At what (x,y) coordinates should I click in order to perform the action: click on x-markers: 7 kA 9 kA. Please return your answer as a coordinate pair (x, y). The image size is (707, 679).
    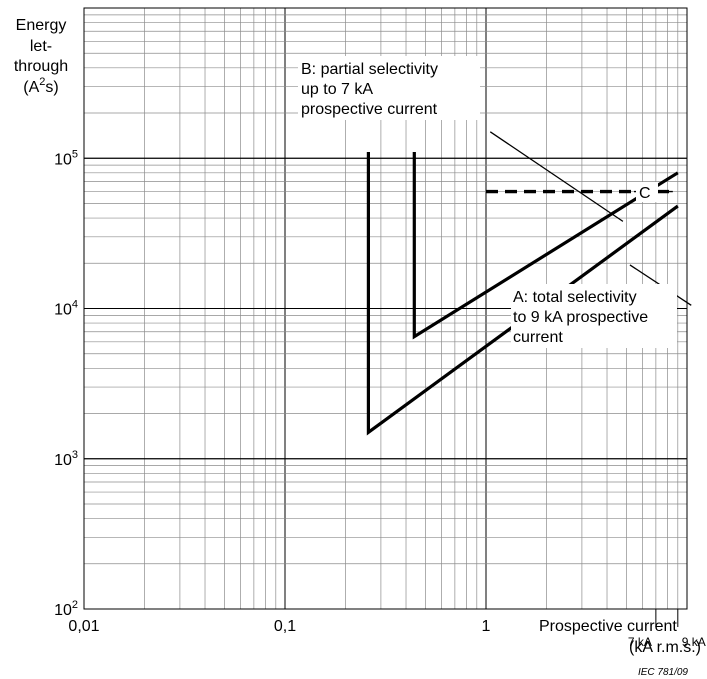
    Looking at the image, I should click on (667, 629).